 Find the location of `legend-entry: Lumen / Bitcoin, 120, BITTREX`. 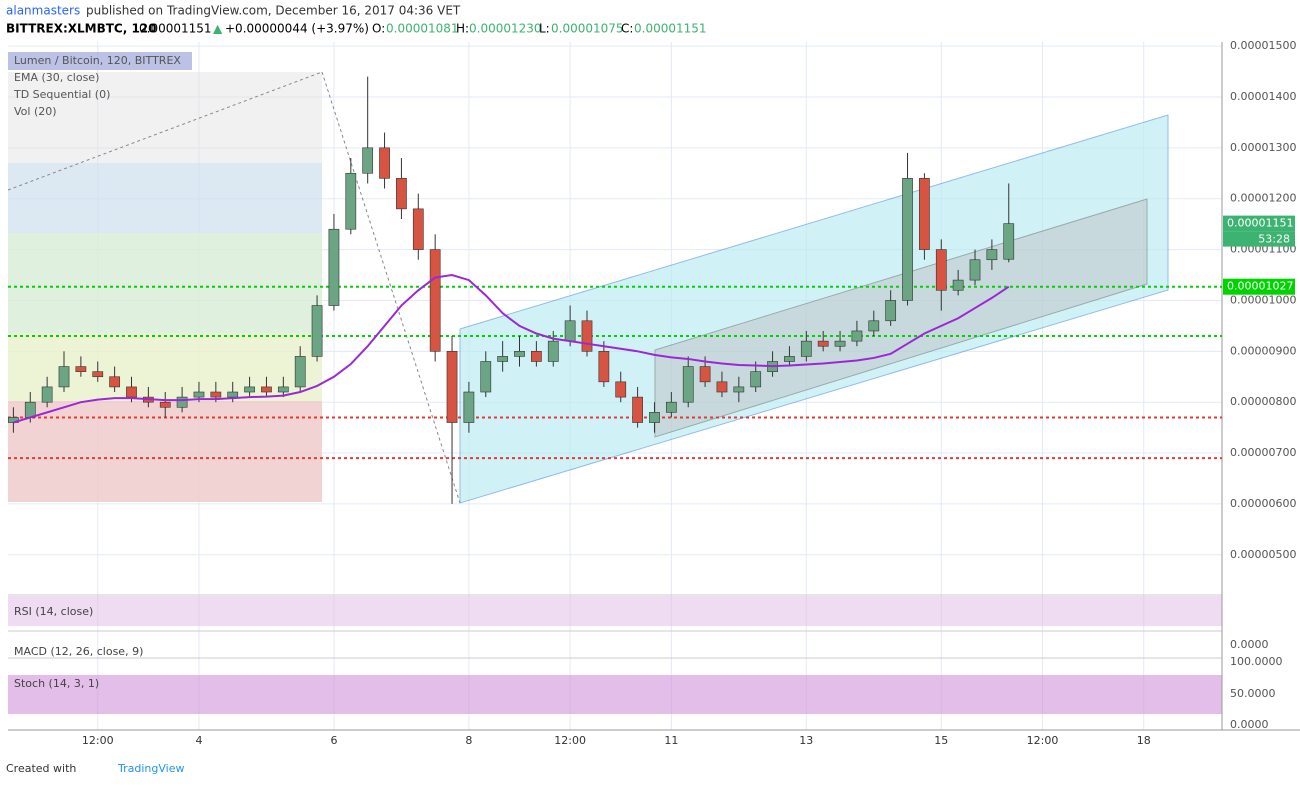

legend-entry: Lumen / Bitcoin, 120, BITTREX is located at coordinates (97, 60).